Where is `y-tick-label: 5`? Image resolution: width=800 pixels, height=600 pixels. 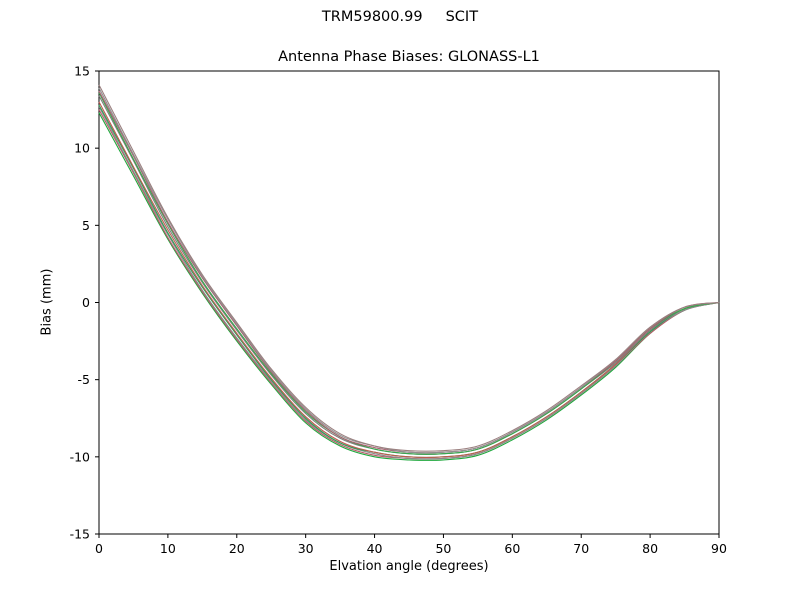 y-tick-label: 5 is located at coordinates (86, 225).